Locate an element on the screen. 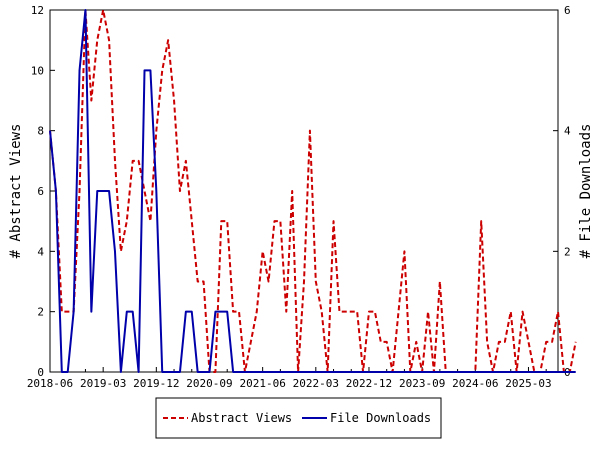  left-tick-label: 0 is located at coordinates (40, 372).